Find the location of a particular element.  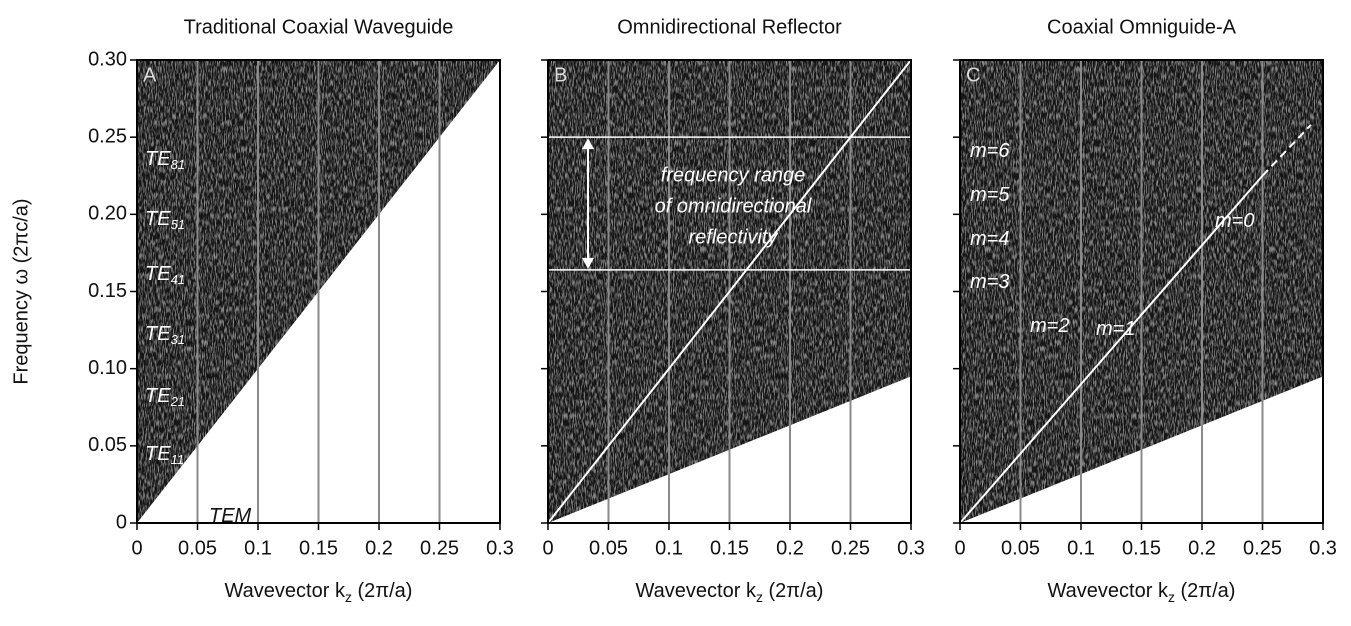

label-sub: 31 is located at coordinates (178, 339).